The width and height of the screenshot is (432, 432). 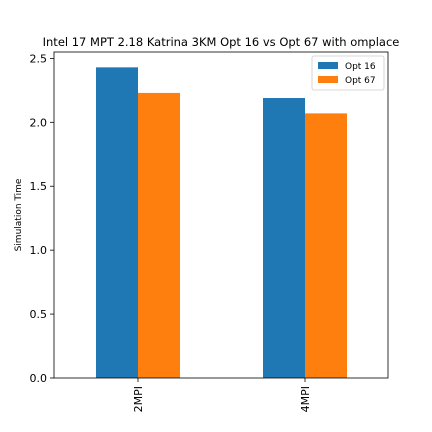 I want to click on x-tick-label: 2MPI, so click(x=138, y=399).